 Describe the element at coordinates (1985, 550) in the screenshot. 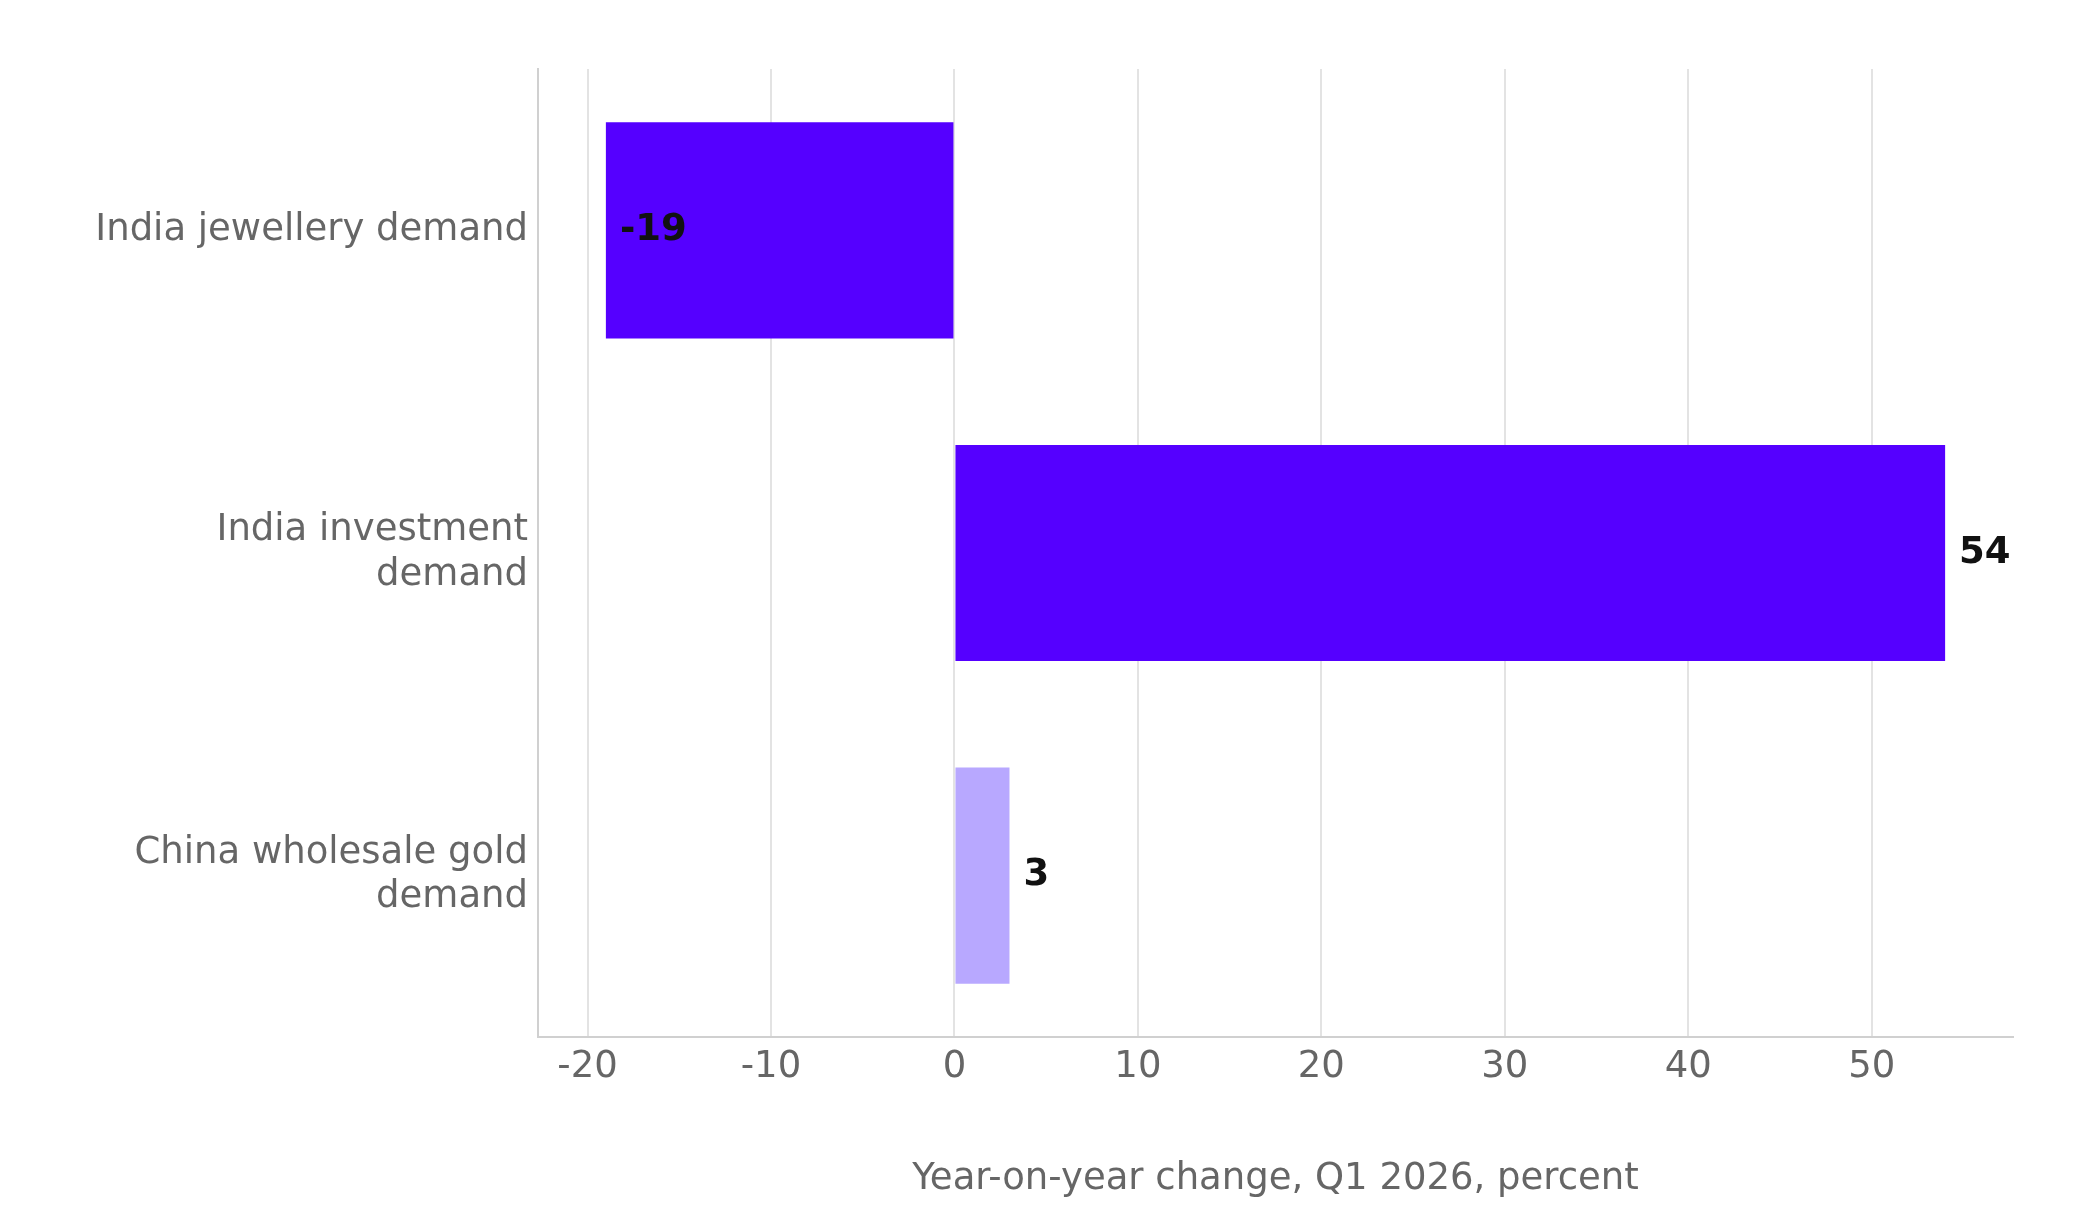

I see `data-label: 54` at that location.